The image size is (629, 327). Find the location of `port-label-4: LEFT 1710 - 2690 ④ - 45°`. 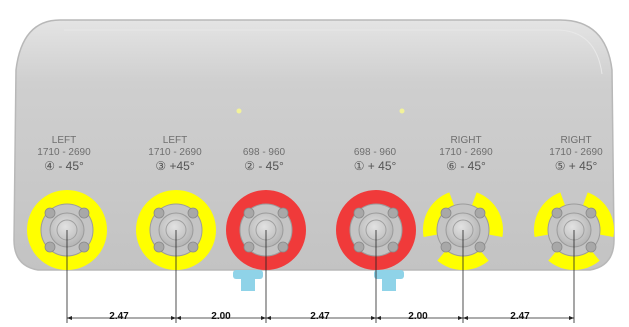

port-label-4: LEFT 1710 - 2690 ④ - 45° is located at coordinates (64, 154).